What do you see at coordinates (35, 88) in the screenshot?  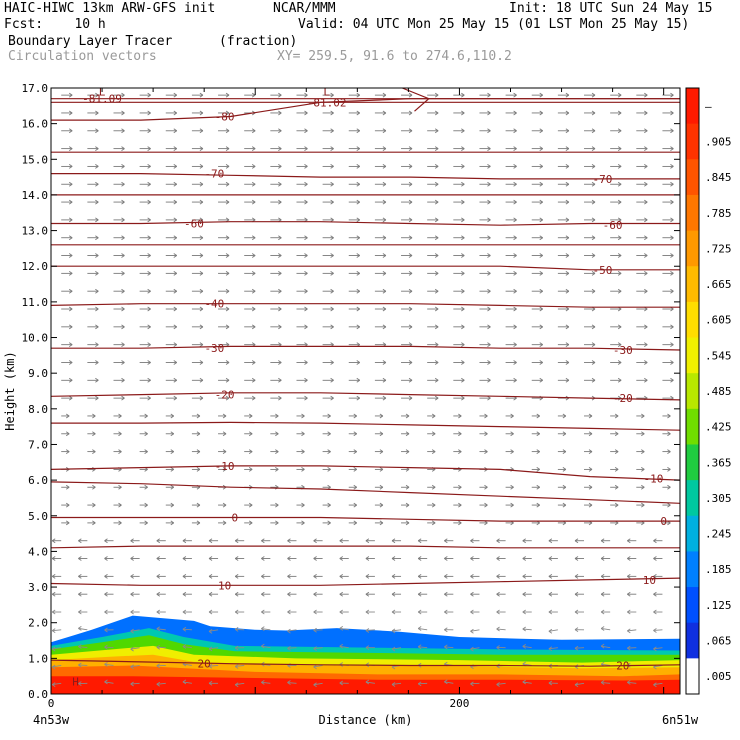 I see `y-tick-label: 17.0` at bounding box center [35, 88].